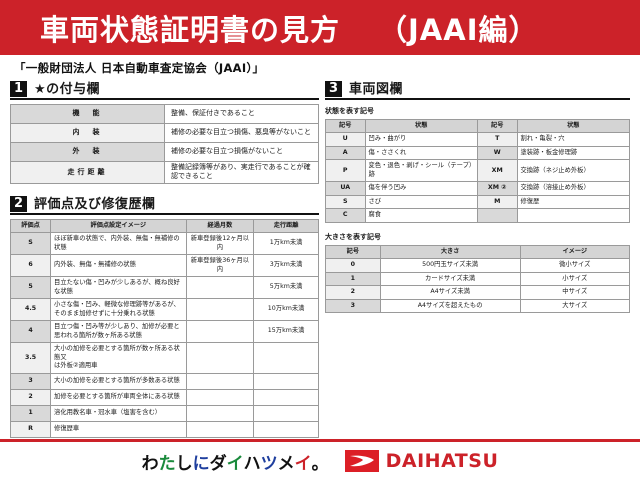  I want to click on table-row: 1 溶化用教名車・冠水車（塩害を含む）, so click(164, 413).